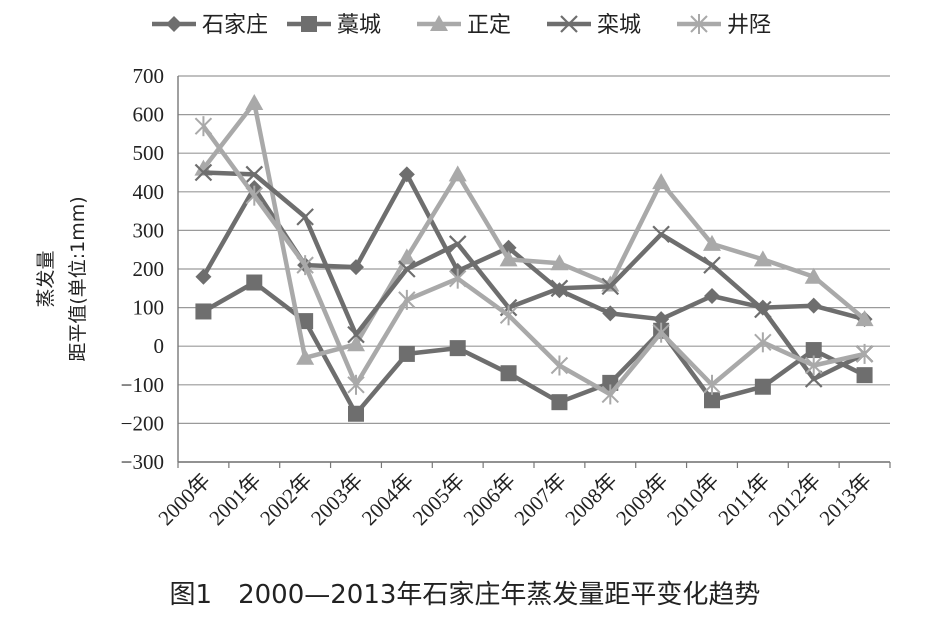 This screenshot has height=619, width=930. I want to click on legend-item: 石家庄, so click(210, 25).